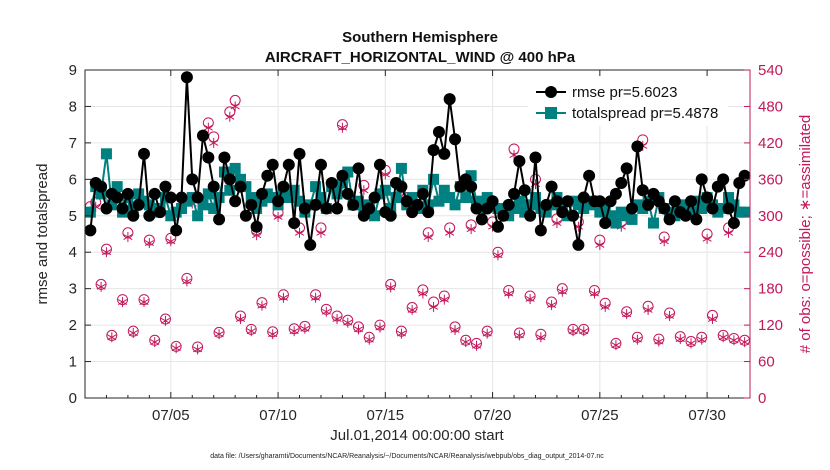 Image resolution: width=830 pixels, height=470 pixels. Describe the element at coordinates (278, 415) in the screenshot. I see `x-tick-label: 07/10` at that location.